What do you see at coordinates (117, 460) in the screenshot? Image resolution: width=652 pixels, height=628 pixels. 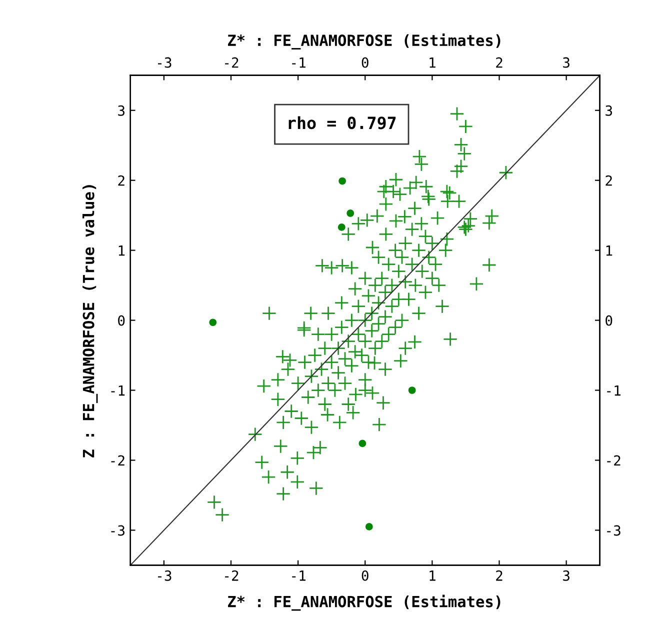 I see `y-tick-label: -2` at bounding box center [117, 460].